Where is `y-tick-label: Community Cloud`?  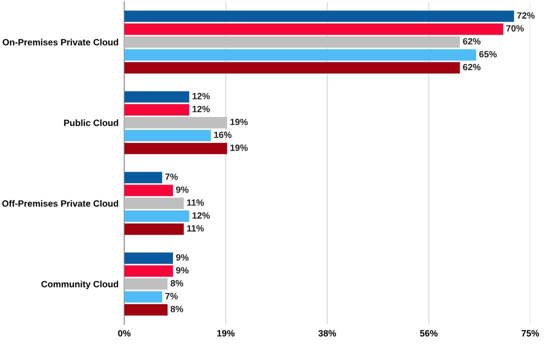 y-tick-label: Community Cloud is located at coordinates (79, 285).